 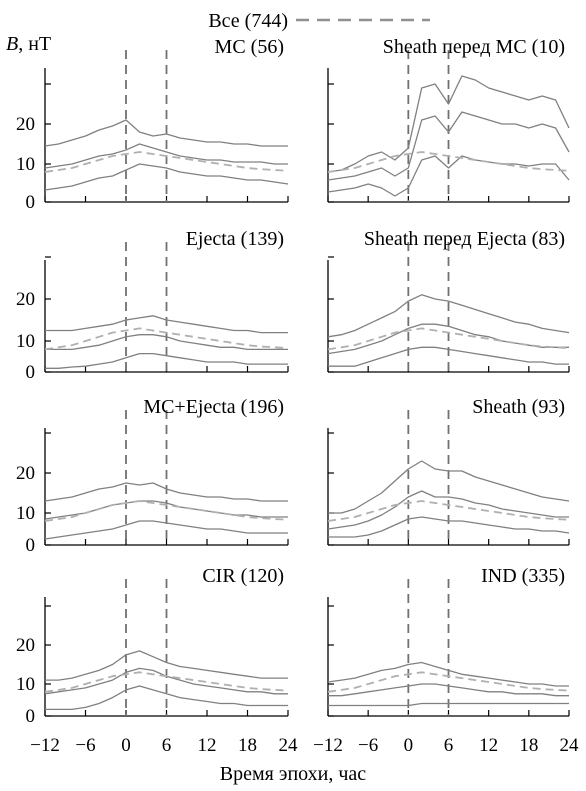 I want to click on legend-label: Все (744), so click(x=248, y=21).